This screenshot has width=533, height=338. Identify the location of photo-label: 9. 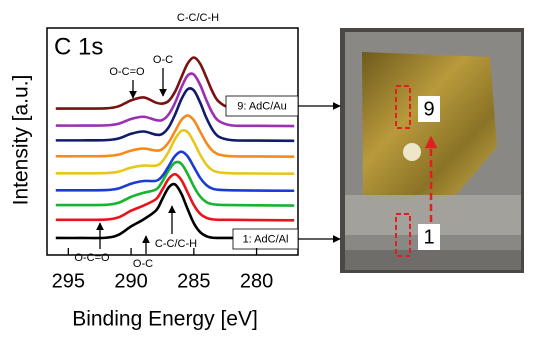
(428, 109).